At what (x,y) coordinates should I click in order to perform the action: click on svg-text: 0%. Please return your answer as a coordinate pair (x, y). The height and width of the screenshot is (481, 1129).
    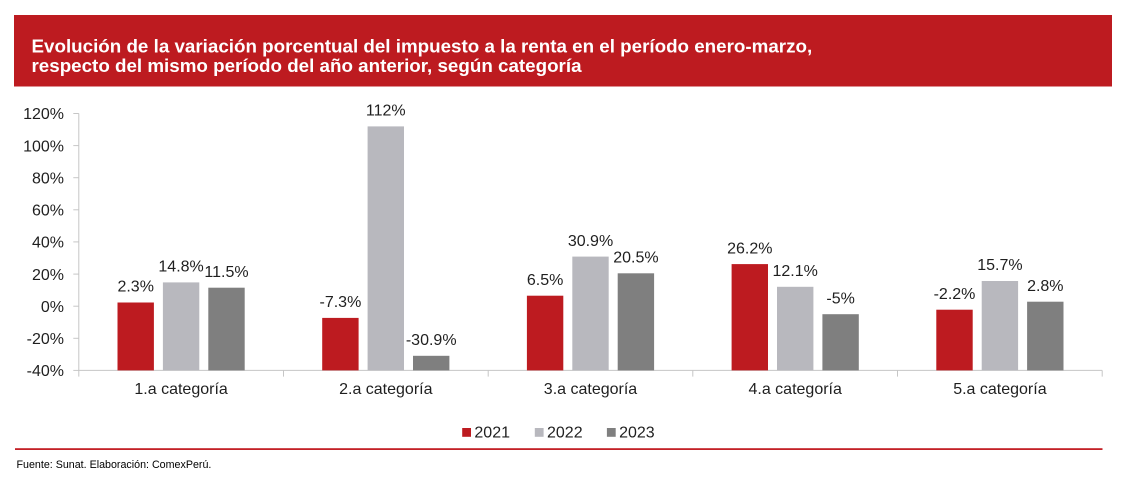
    Looking at the image, I should click on (52, 307).